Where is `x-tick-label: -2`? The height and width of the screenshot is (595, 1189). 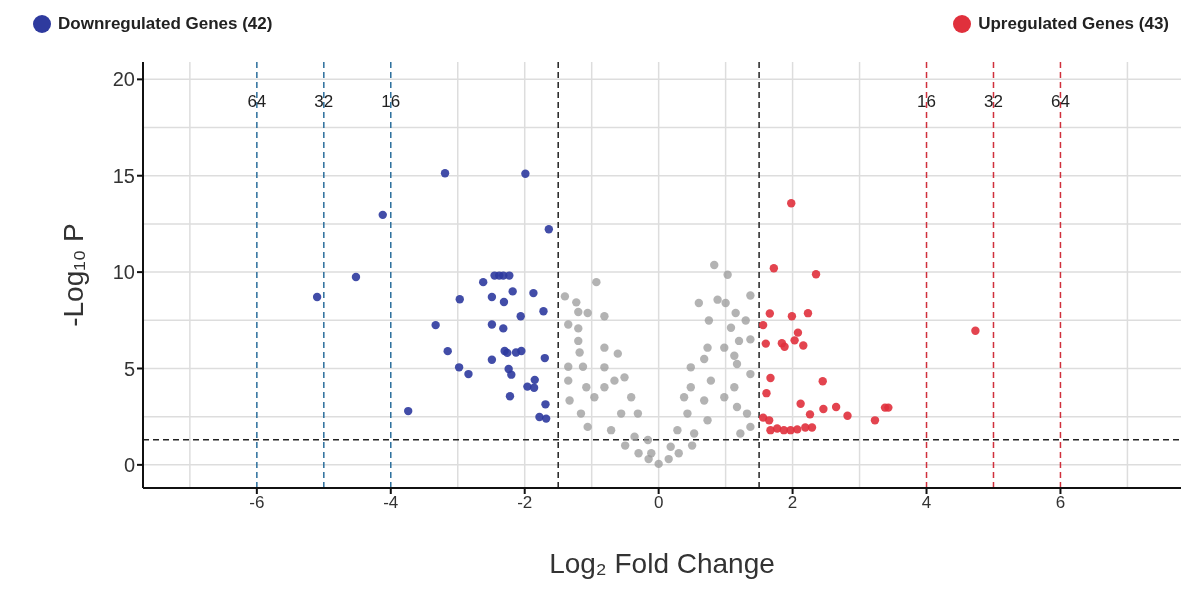 x-tick-label: -2 is located at coordinates (525, 503).